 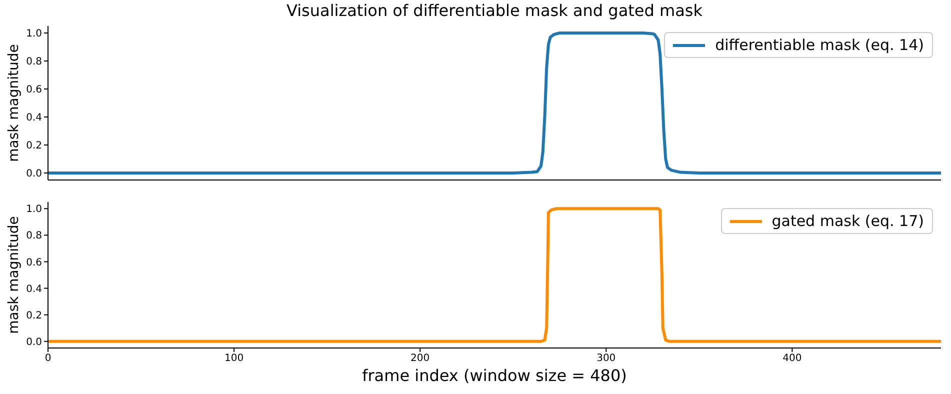 What do you see at coordinates (495, 11) in the screenshot?
I see `chart-title: Visualization of differentiable mask and gated mask` at bounding box center [495, 11].